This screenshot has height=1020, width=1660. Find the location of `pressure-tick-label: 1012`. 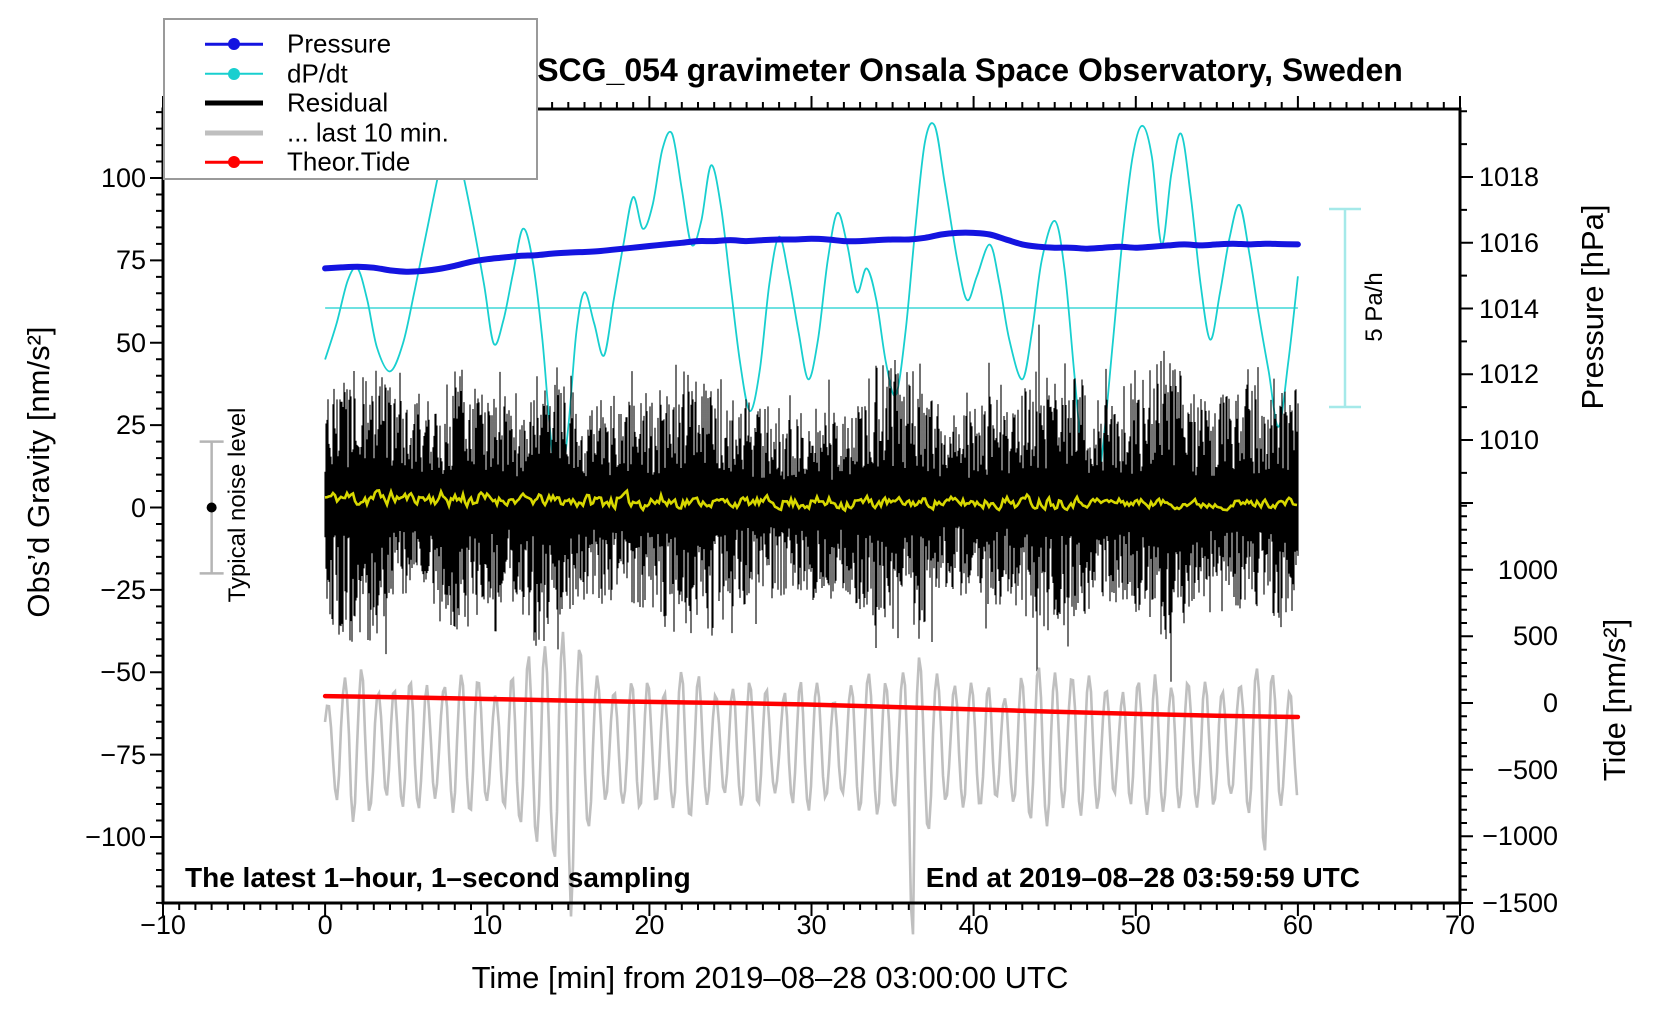

pressure-tick-label: 1012 is located at coordinates (1509, 374).